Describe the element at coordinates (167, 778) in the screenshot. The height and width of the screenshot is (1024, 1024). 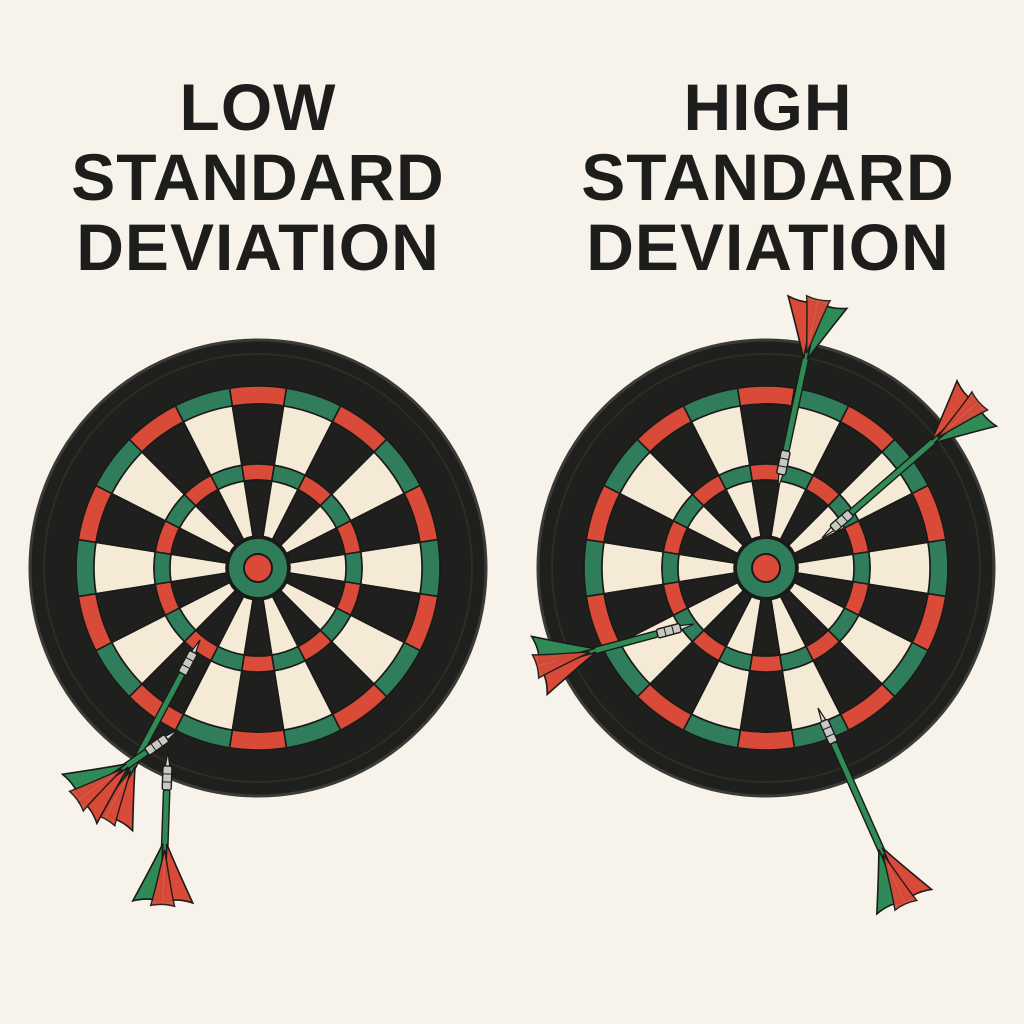
I see `dart-barrel` at that location.